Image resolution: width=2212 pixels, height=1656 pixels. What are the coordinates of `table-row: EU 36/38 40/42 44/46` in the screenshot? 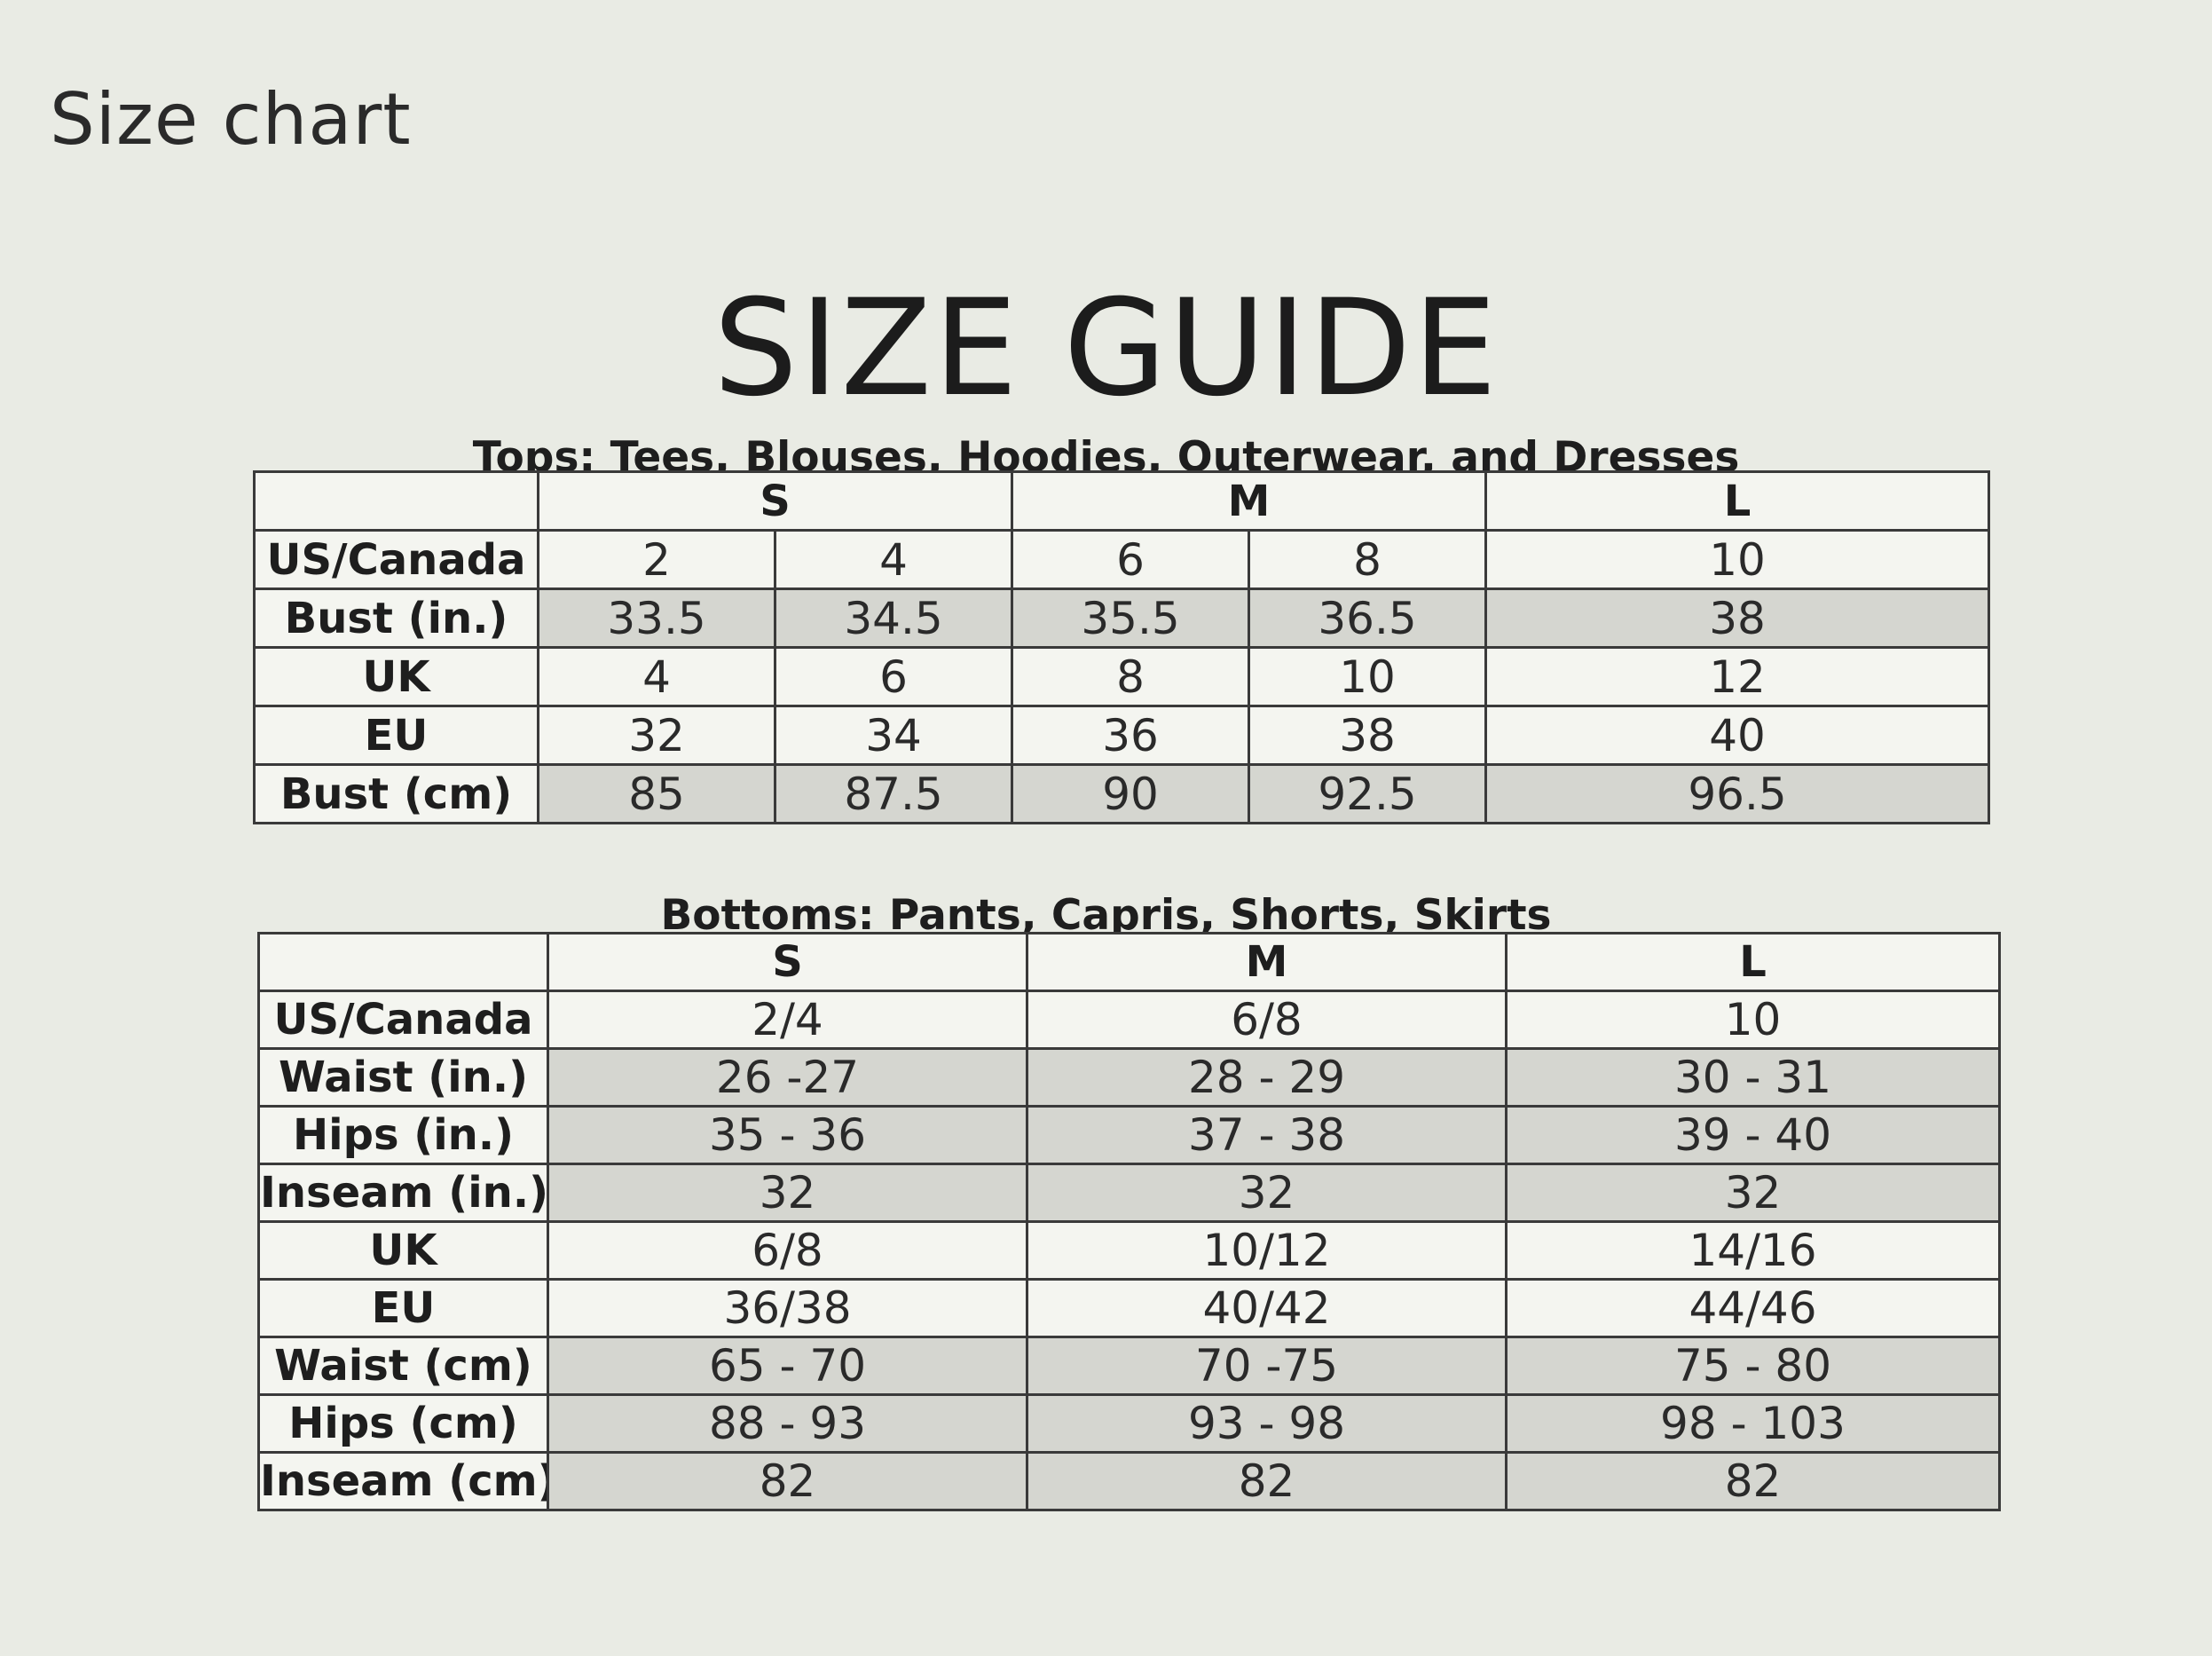 It's located at (1129, 1308).